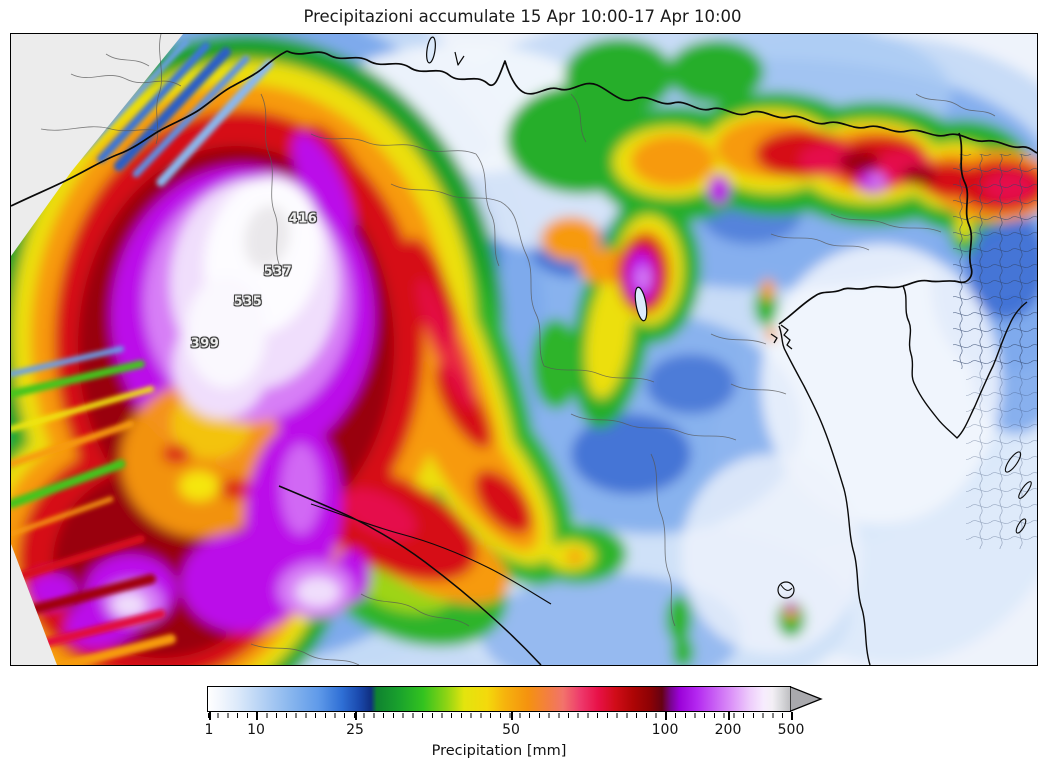 Image resolution: width=1045 pixels, height=774 pixels. Describe the element at coordinates (34, 604) in the screenshot. I see `no-data-wedge-bottom-left` at that location.